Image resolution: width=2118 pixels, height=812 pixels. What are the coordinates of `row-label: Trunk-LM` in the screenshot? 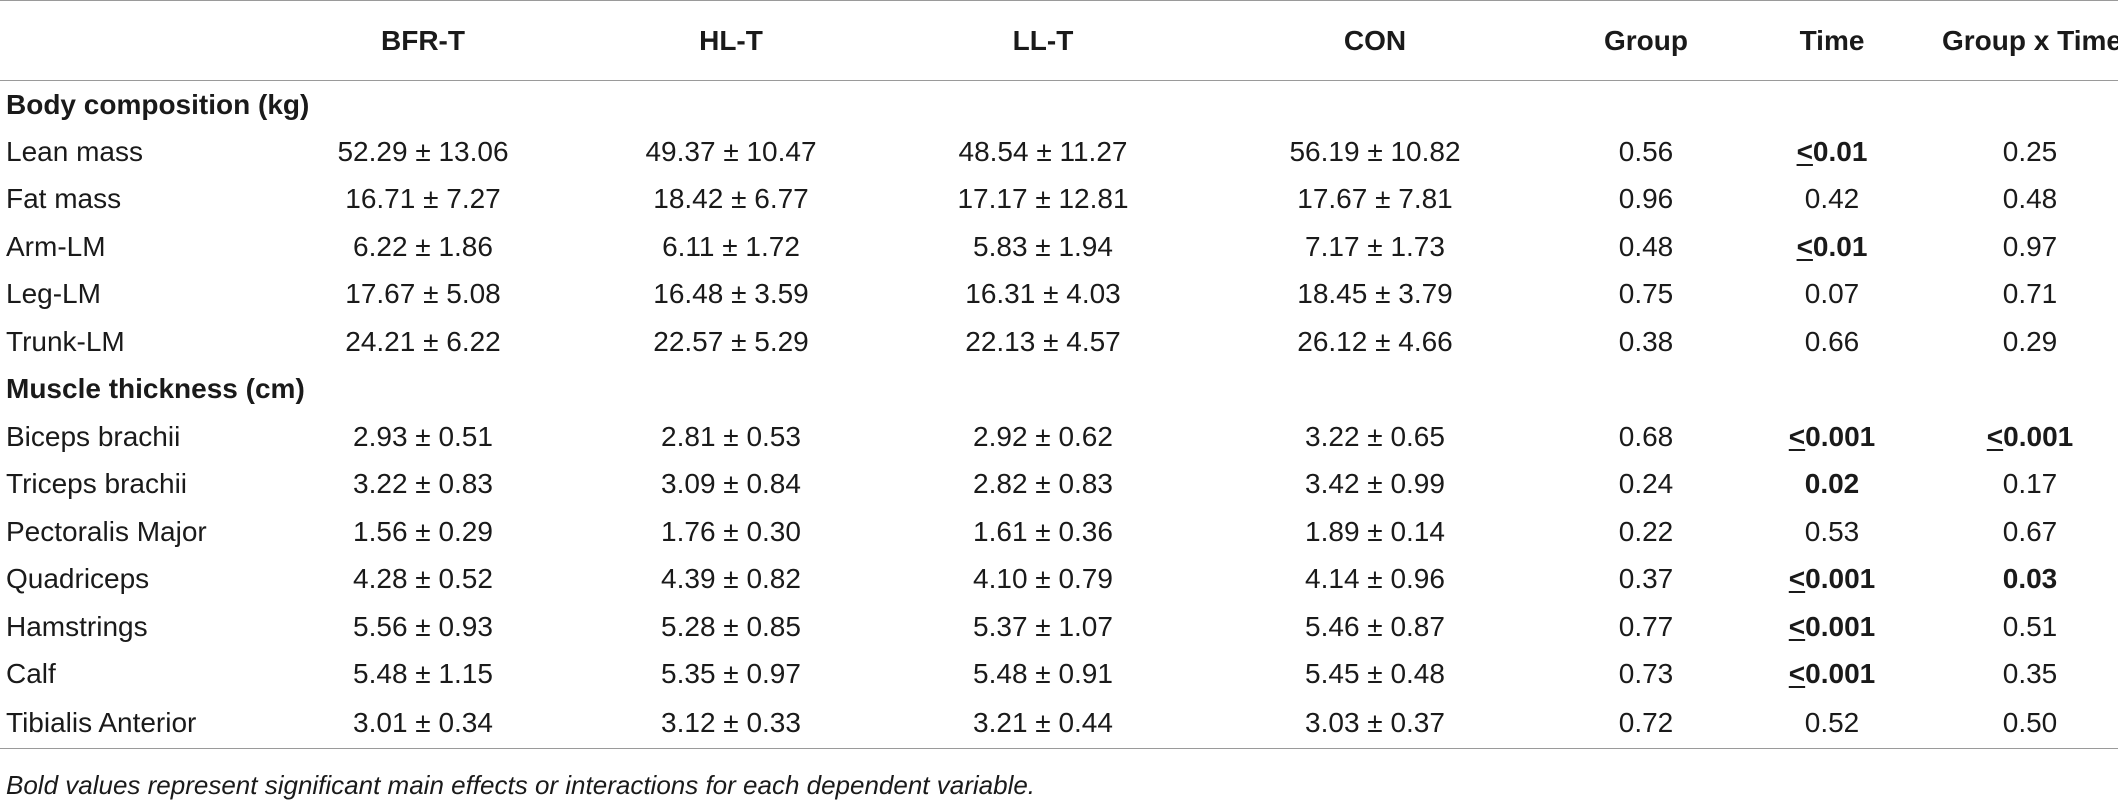 It's located at (65, 341).